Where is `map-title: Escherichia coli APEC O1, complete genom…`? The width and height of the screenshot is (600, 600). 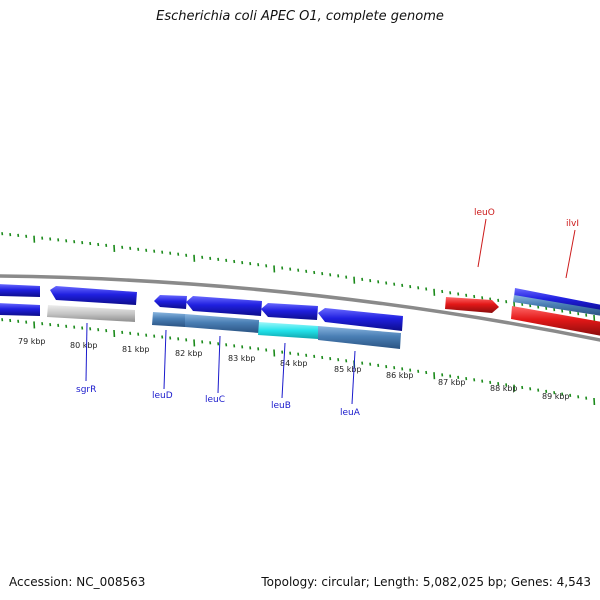
map-title: Escherichia coli APEC O1, complete genom… is located at coordinates (300, 16).